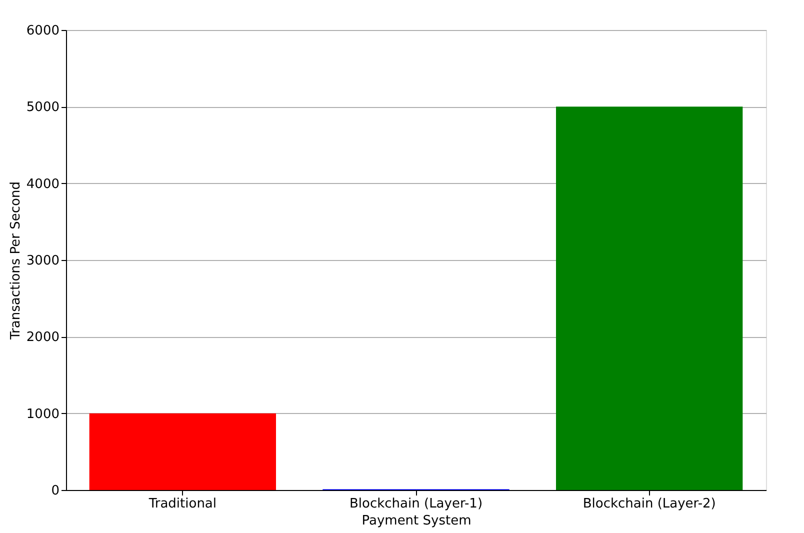 The image size is (804, 533). Describe the element at coordinates (55, 491) in the screenshot. I see `y-tick-label: 0` at that location.